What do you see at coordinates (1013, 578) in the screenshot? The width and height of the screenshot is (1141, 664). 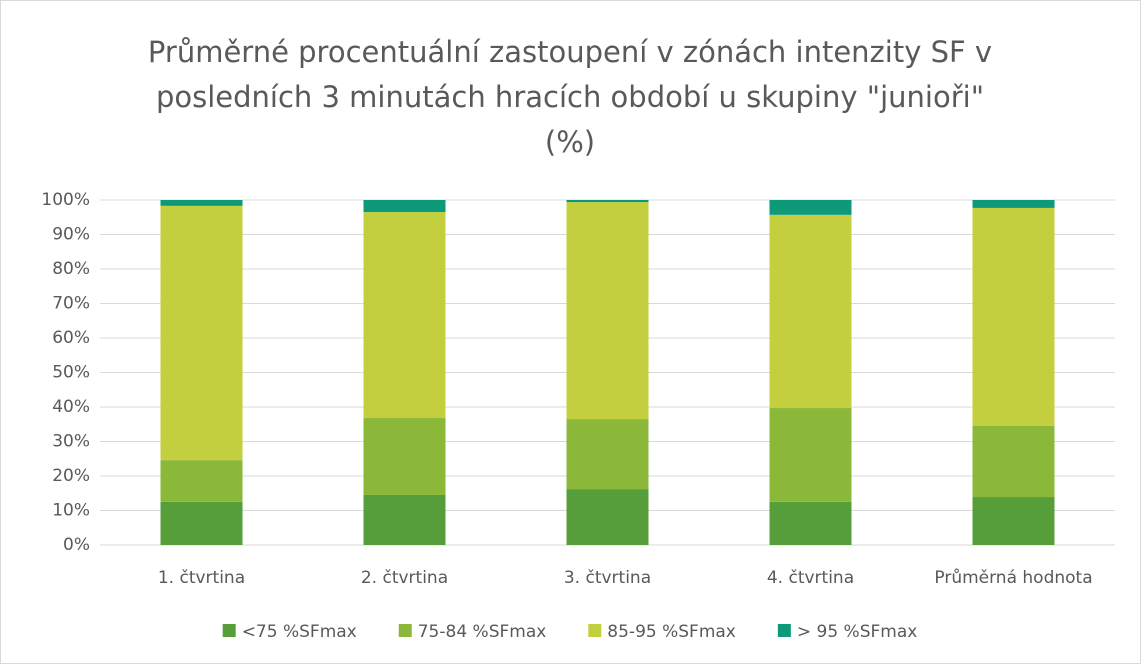 I see `x-tick-label: Průměrná hodnota` at bounding box center [1013, 578].